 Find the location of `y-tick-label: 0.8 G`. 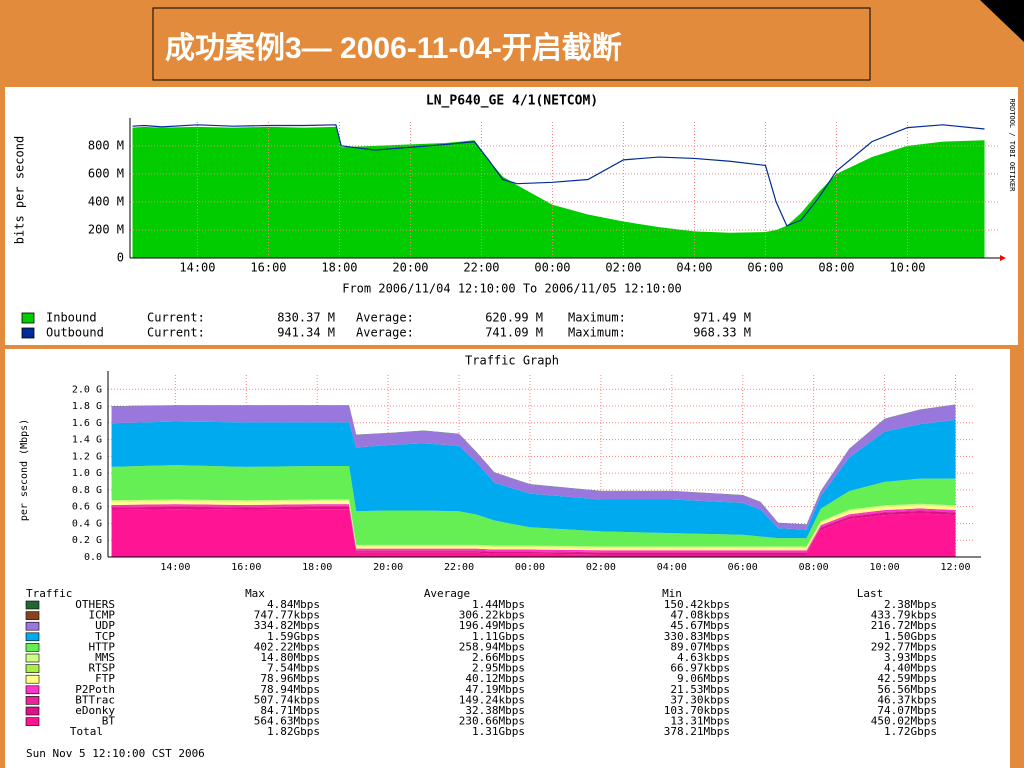

y-tick-label: 0.8 G is located at coordinates (87, 490).